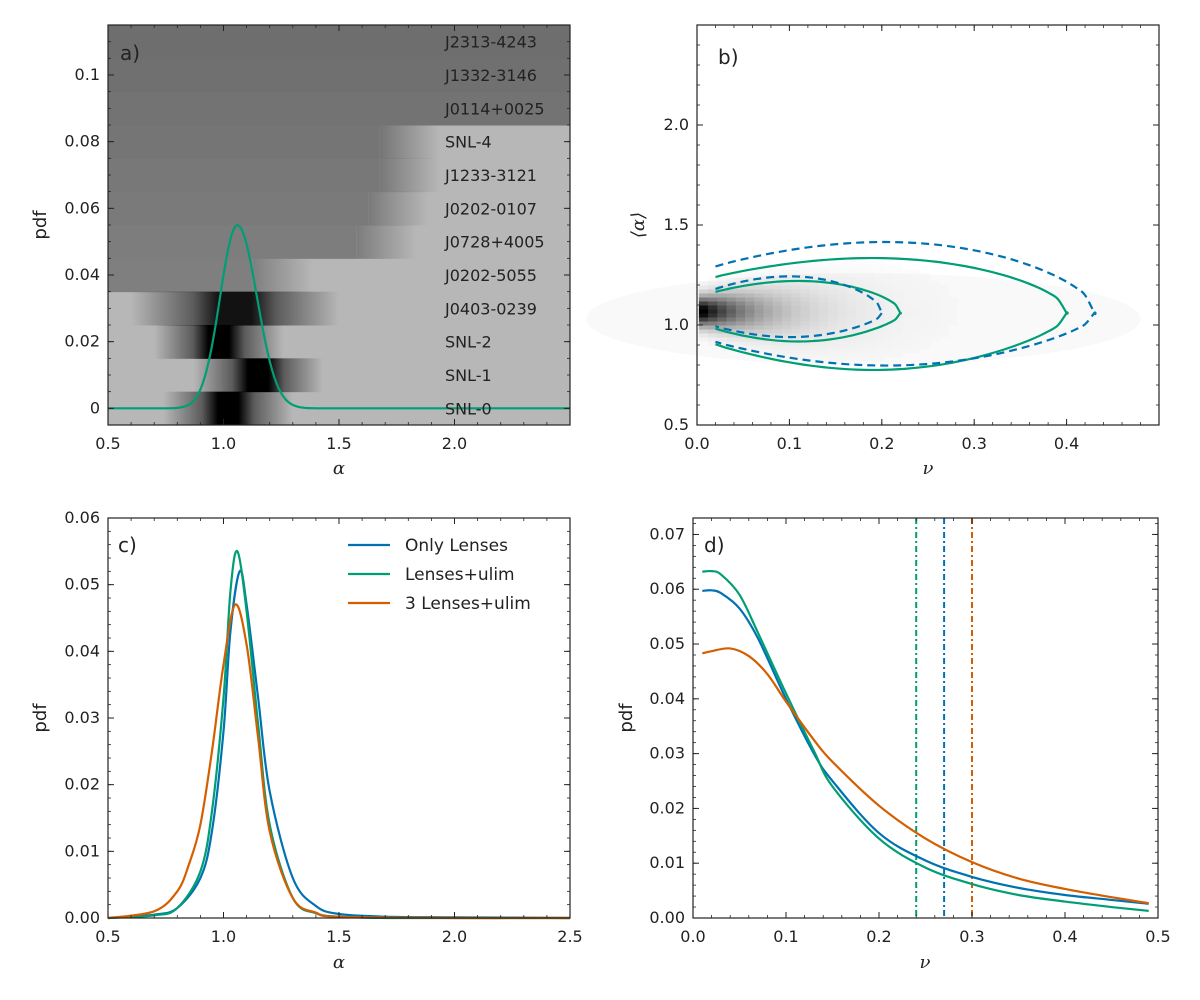 The width and height of the screenshot is (1200, 1000). I want to click on y-tick-label: 0.1, so click(87, 74).